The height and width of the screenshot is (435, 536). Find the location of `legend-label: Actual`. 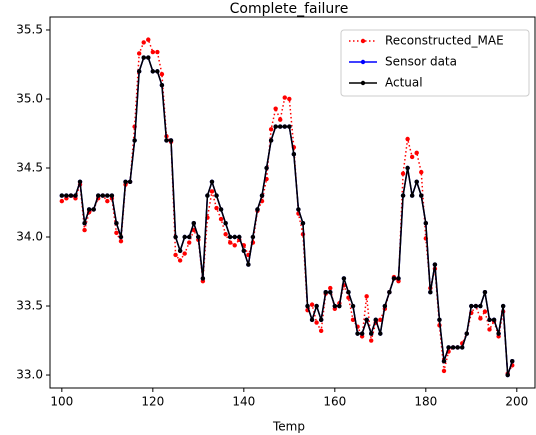

legend-label: Actual is located at coordinates (404, 83).